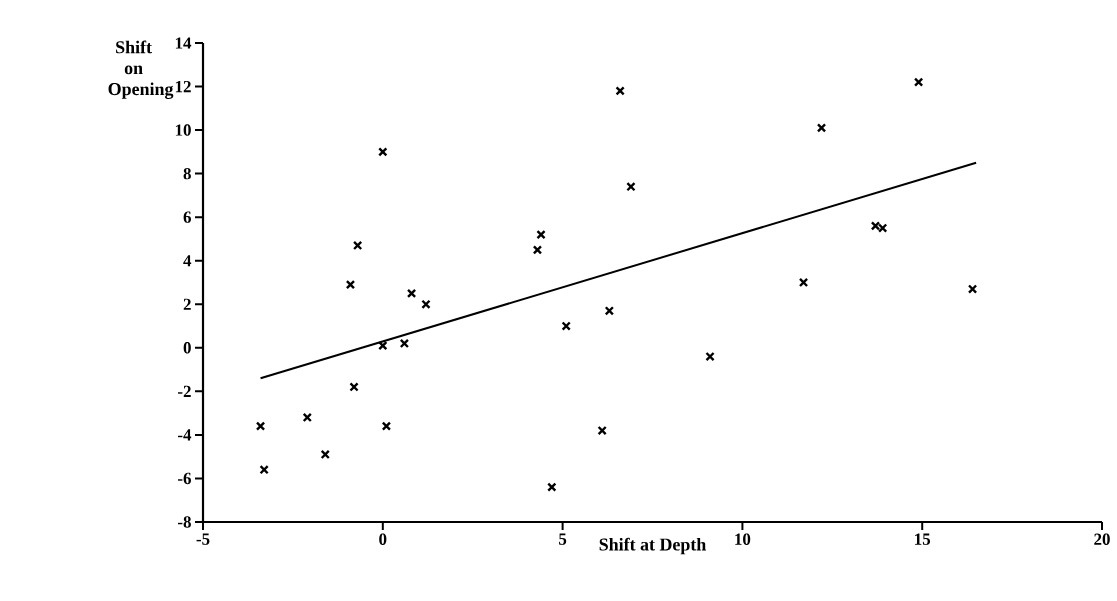  What do you see at coordinates (184, 391) in the screenshot?
I see `y-tick-label: -2` at bounding box center [184, 391].